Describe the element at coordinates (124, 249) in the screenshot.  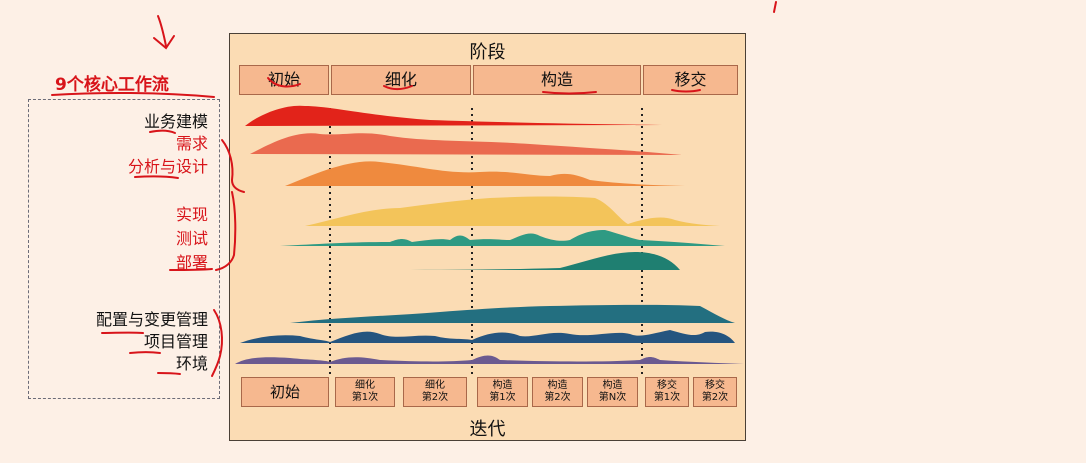
I see `workflow-group-box` at that location.